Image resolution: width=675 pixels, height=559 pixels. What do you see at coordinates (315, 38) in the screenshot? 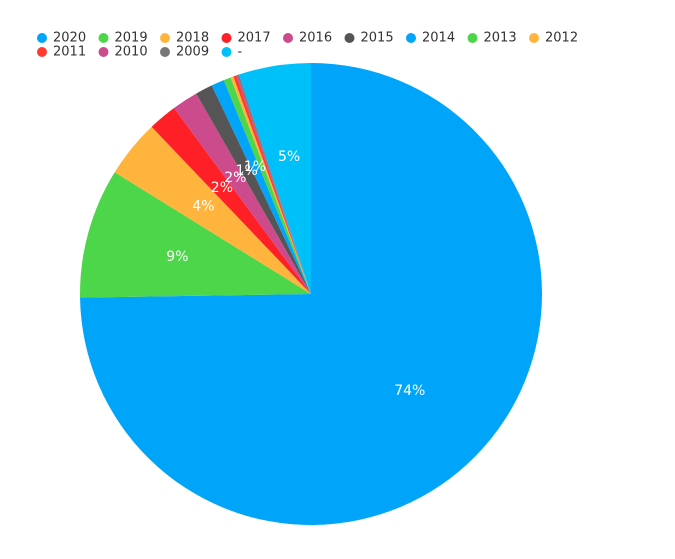
I see `legend-label: 2016` at bounding box center [315, 38].